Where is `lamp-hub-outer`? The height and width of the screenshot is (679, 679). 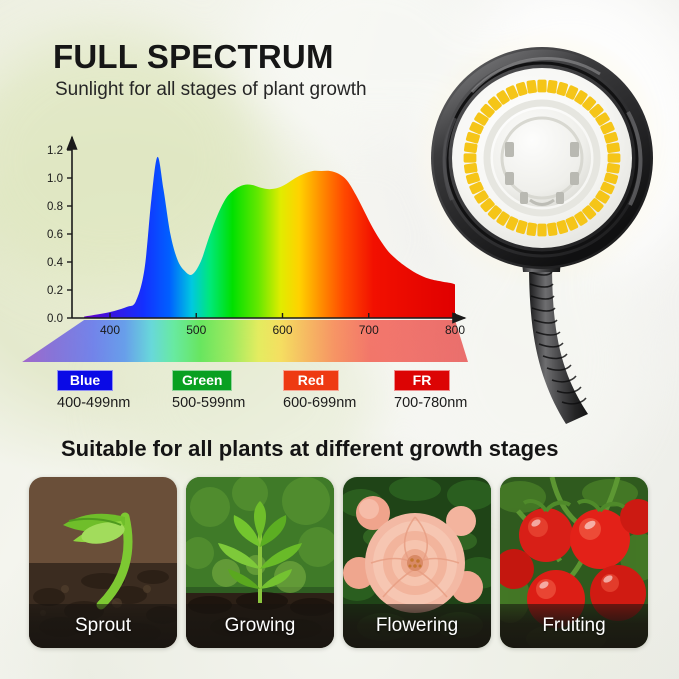
lamp-hub-outer is located at coordinates (542, 158).